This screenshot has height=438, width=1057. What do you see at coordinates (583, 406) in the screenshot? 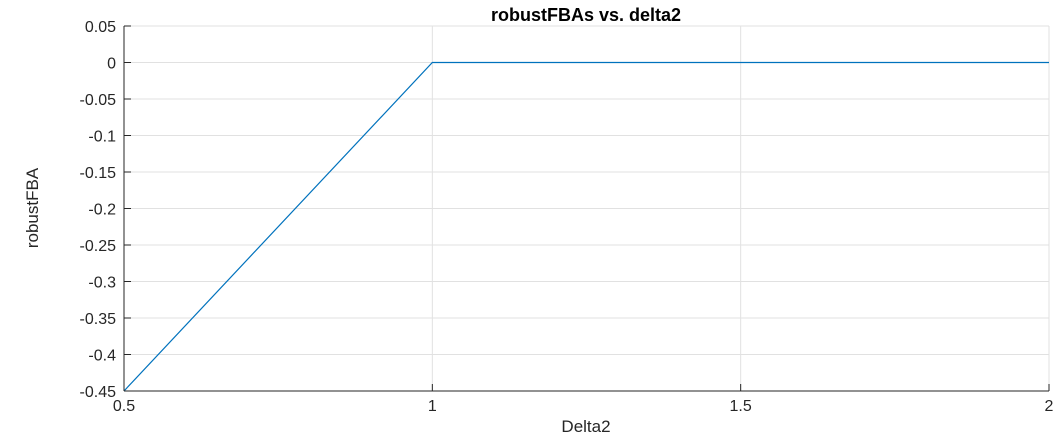
I see `x-tick-labels: 0.5 1 1.5 2` at bounding box center [583, 406].